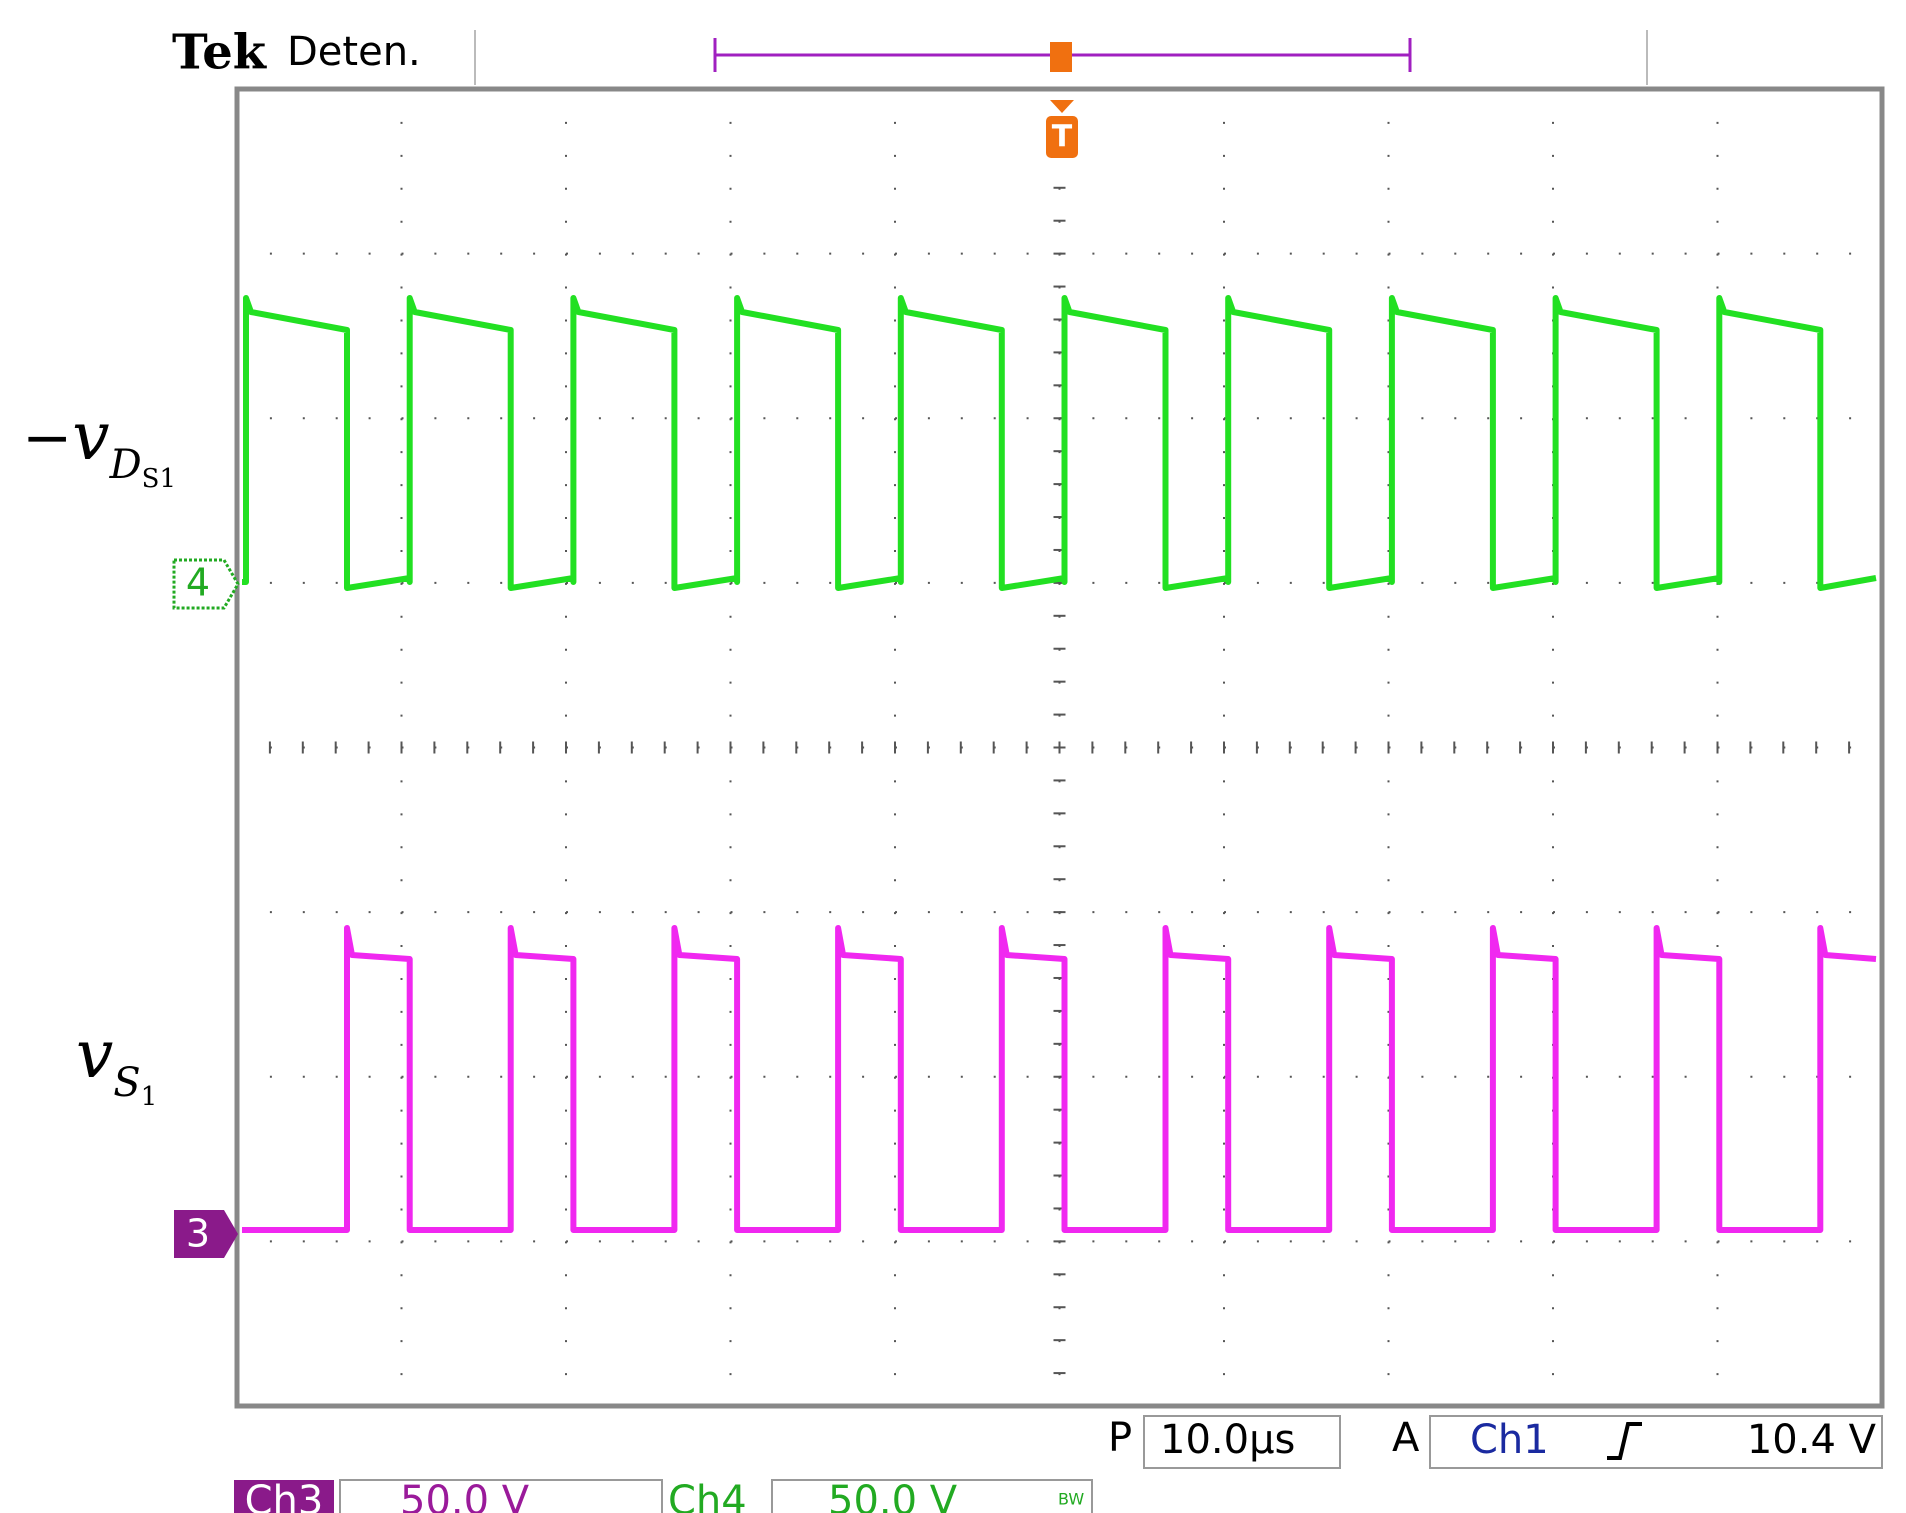 This screenshot has width=1906, height=1513. I want to click on brand: Tek, so click(220, 53).